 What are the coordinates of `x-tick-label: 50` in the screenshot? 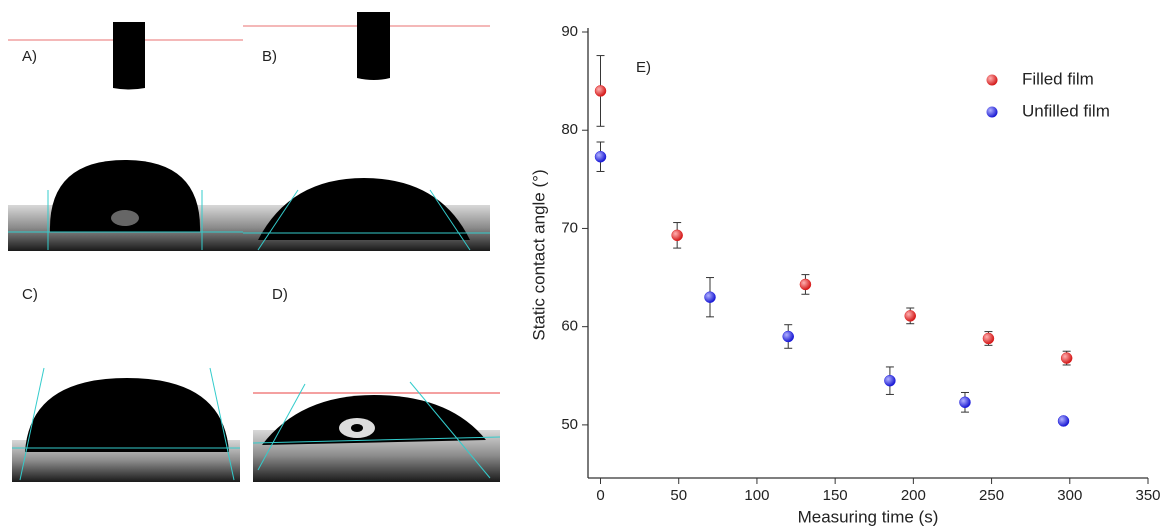 It's located at (678, 495).